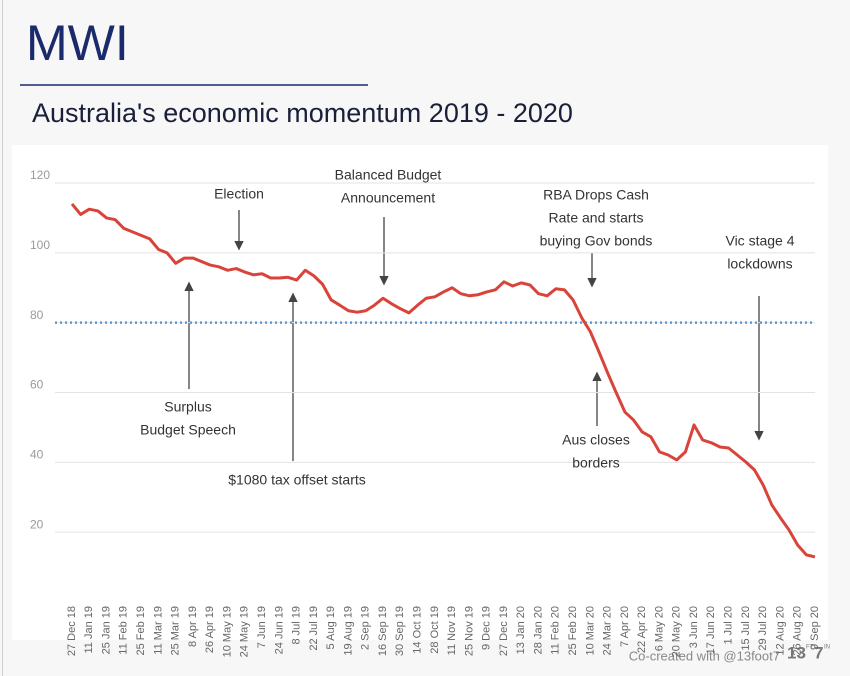 The width and height of the screenshot is (850, 676). What do you see at coordinates (210, 629) in the screenshot?
I see `x-tick-label: 26 Apr 19` at bounding box center [210, 629].